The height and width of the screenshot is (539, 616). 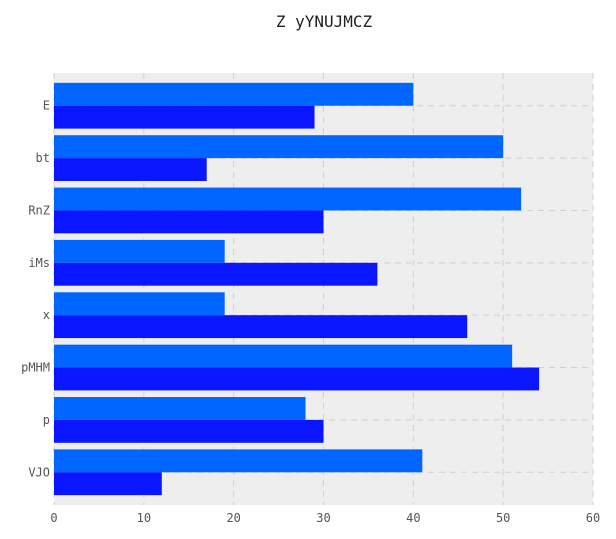 What do you see at coordinates (297, 379) in the screenshot?
I see `bar-series-2-pMHM` at bounding box center [297, 379].